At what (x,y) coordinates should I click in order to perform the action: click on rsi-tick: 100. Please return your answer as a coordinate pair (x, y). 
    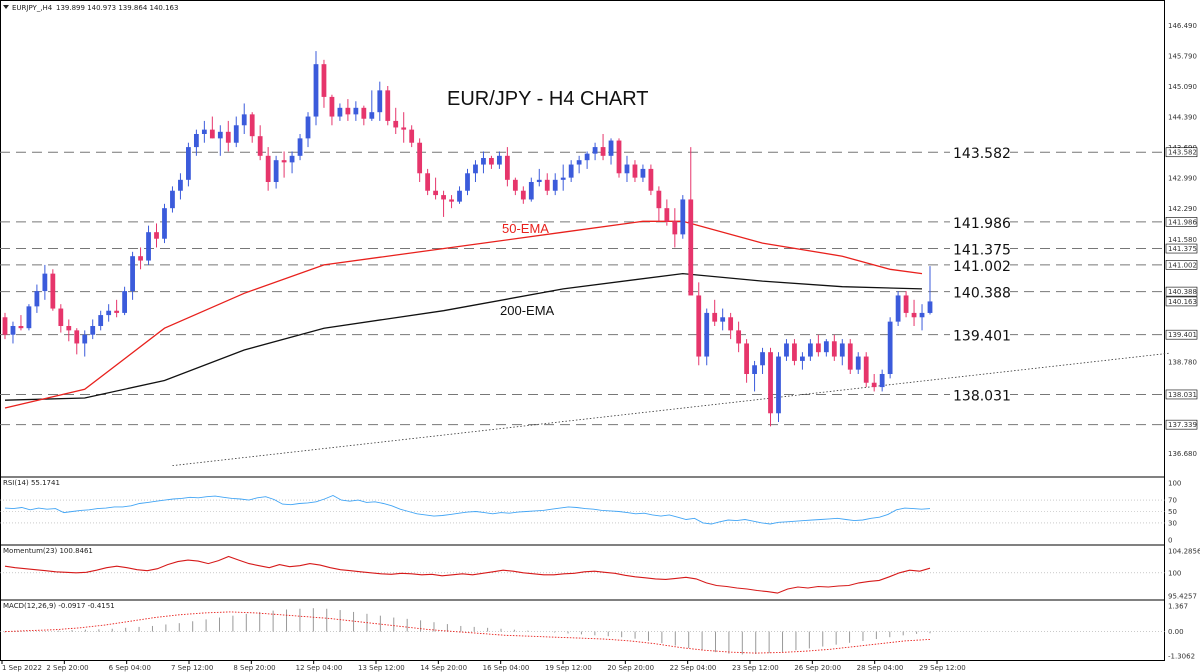
    Looking at the image, I should click on (1174, 484).